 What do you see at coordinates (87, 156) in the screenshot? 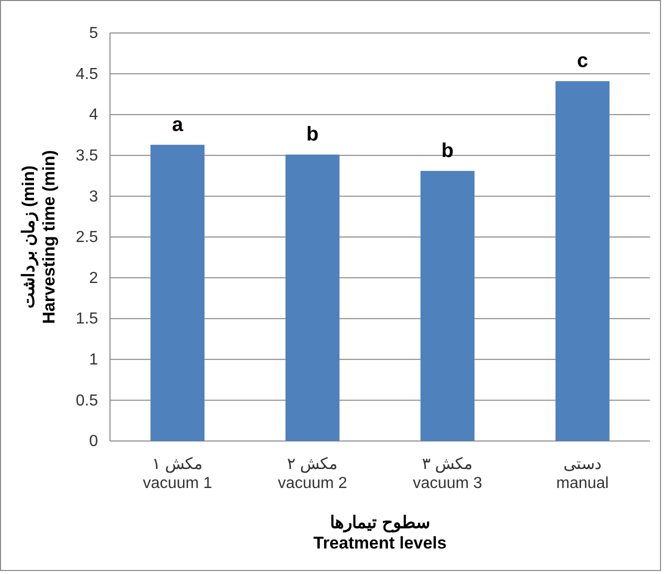
I see `y-tick-label: 3.5` at bounding box center [87, 156].